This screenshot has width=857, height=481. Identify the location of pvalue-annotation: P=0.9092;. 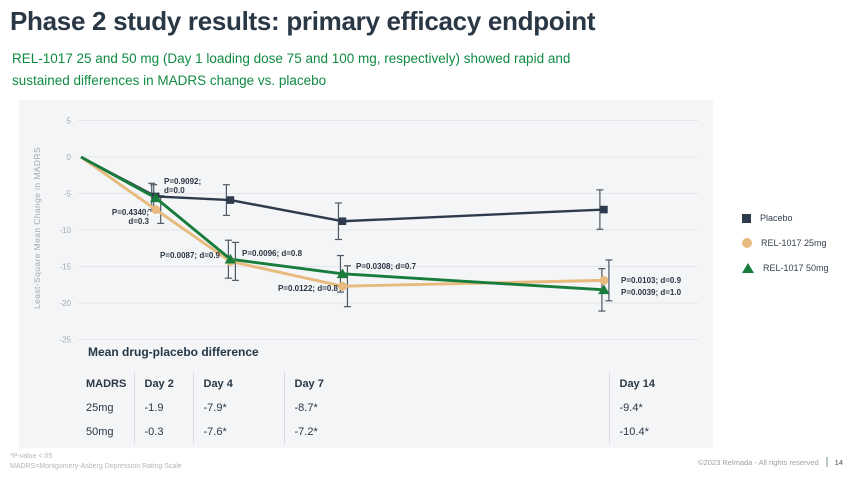
(182, 181).